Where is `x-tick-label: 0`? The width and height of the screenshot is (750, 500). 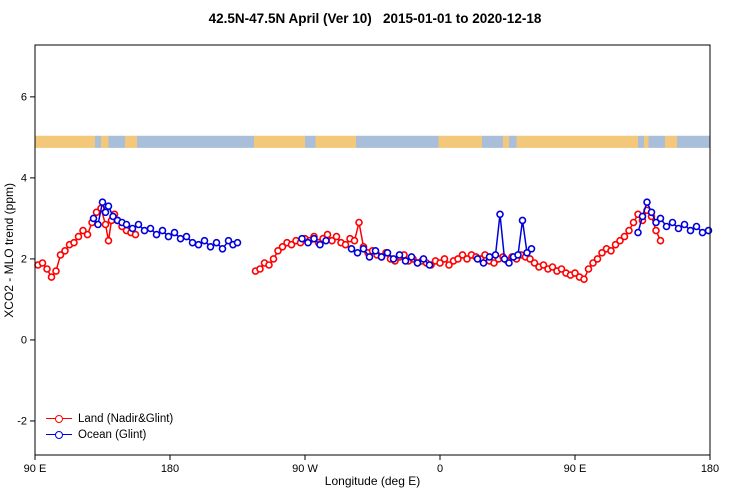 x-tick-label: 0 is located at coordinates (440, 469).